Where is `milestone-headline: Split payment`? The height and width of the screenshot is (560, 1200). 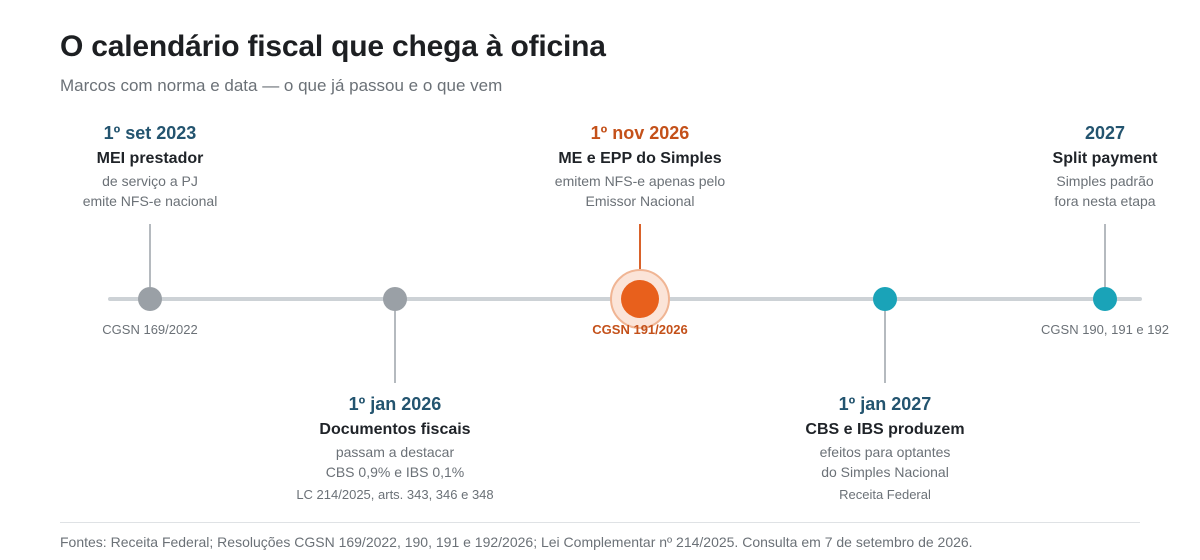 milestone-headline: Split payment is located at coordinates (1105, 158).